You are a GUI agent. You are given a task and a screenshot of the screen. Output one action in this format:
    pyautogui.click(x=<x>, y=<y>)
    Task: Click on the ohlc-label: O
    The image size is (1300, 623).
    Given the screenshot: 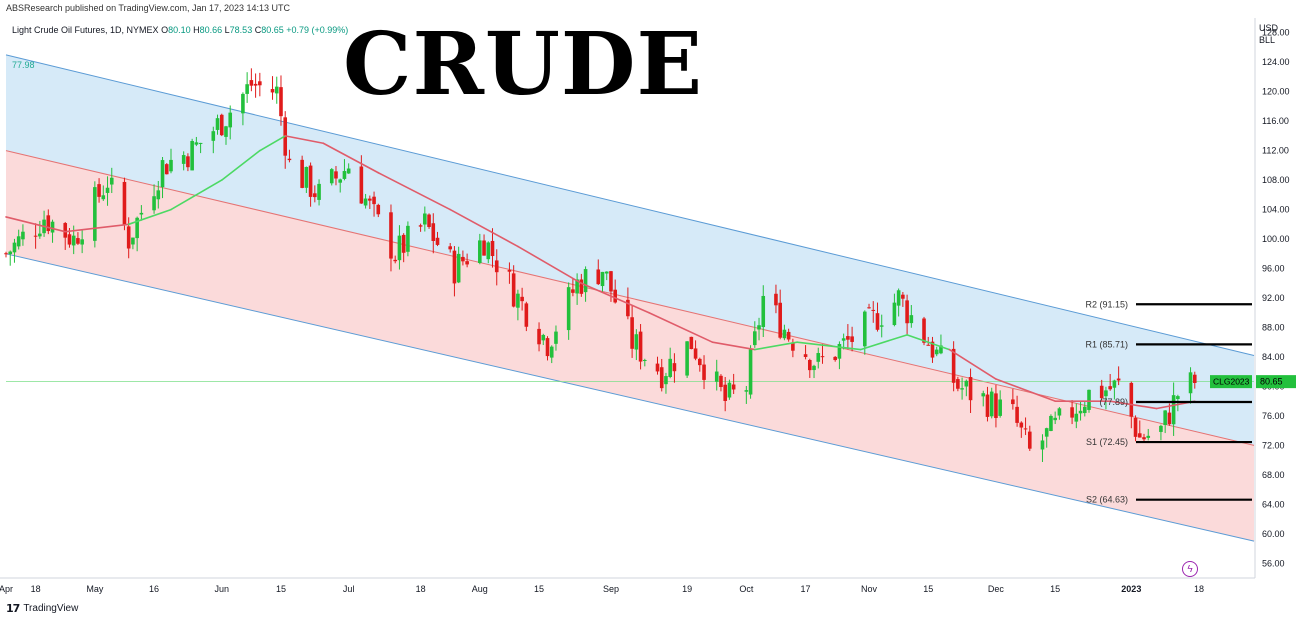 What is the action you would take?
    pyautogui.click(x=165, y=30)
    